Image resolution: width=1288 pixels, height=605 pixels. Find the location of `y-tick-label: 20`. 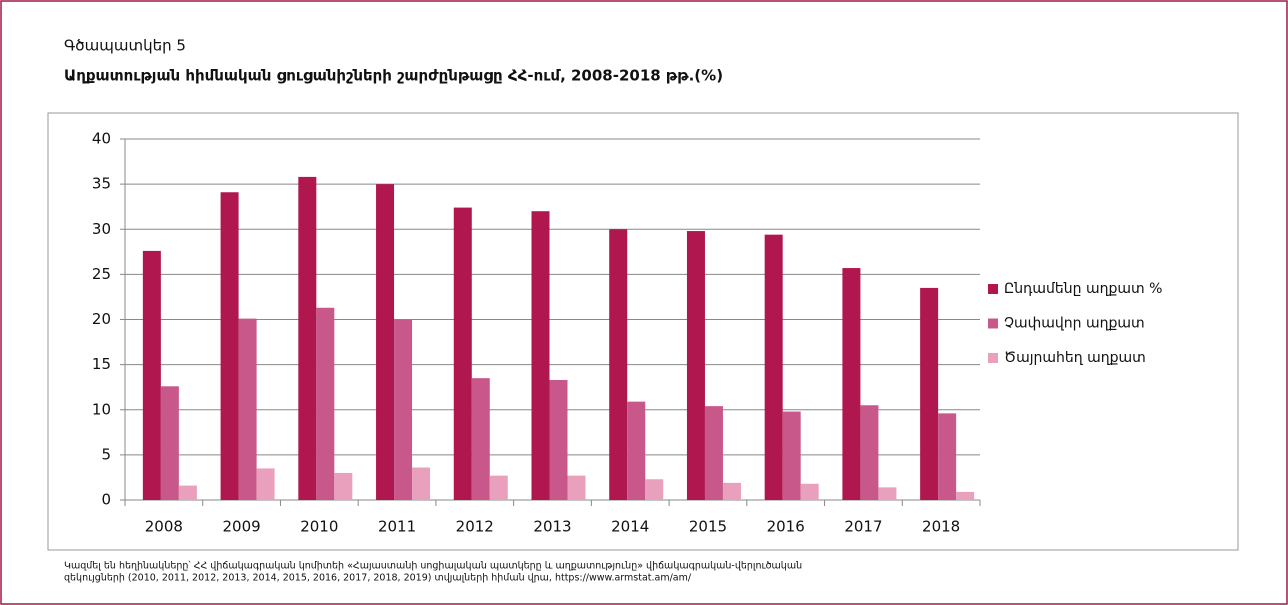

y-tick-label: 20 is located at coordinates (101, 319).